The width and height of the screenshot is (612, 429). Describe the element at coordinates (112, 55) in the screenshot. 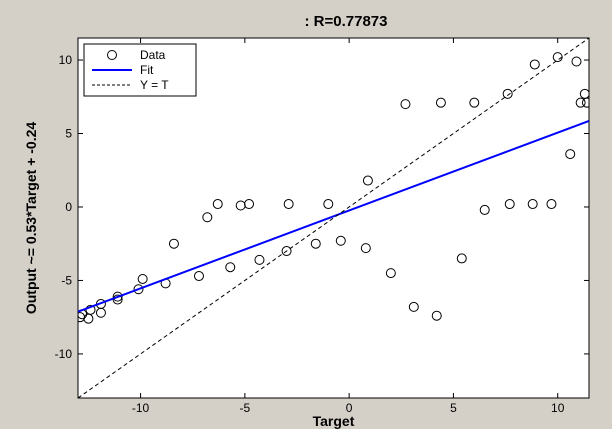

I see `legend-marker-data` at that location.